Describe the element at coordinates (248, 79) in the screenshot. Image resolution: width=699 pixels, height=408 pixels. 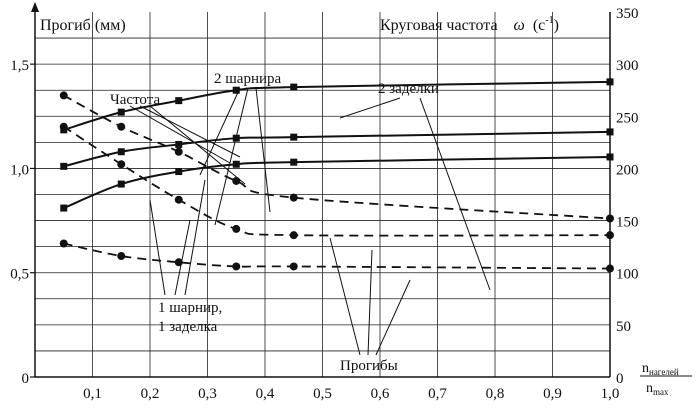
I see `annotation-two-hinges: 2 шарнира` at that location.